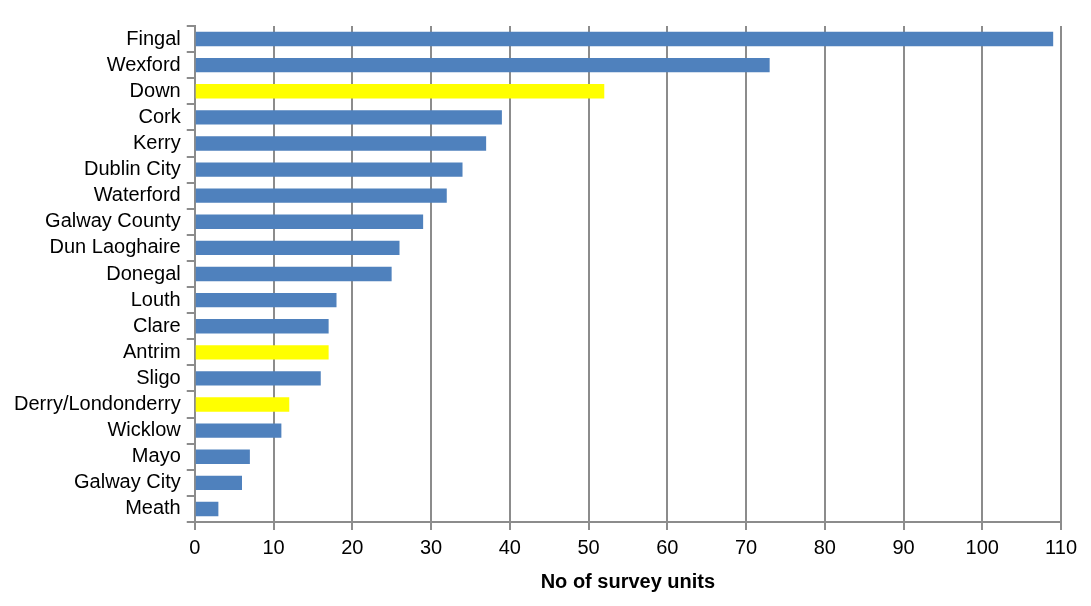 The height and width of the screenshot is (606, 1091). What do you see at coordinates (115, 246) in the screenshot?
I see `y-tick-label: Dun Laoghaire` at bounding box center [115, 246].